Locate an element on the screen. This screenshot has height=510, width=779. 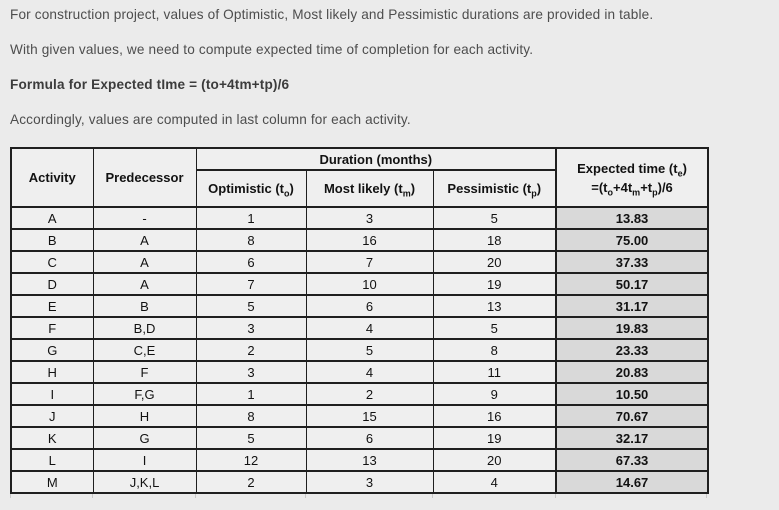
table-row: B A 8 16 18 75.00 is located at coordinates (359, 240).